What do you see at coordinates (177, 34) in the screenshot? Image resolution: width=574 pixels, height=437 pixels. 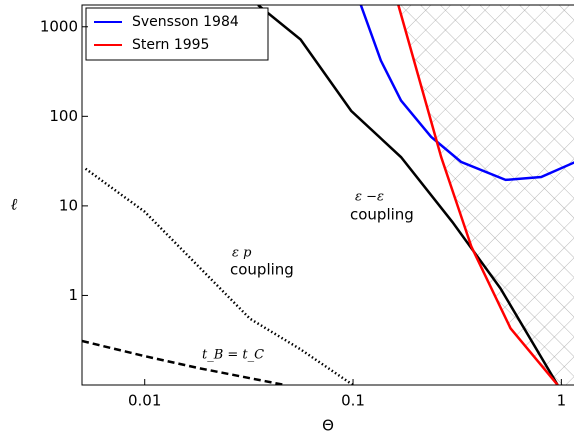 I see `legend` at bounding box center [177, 34].